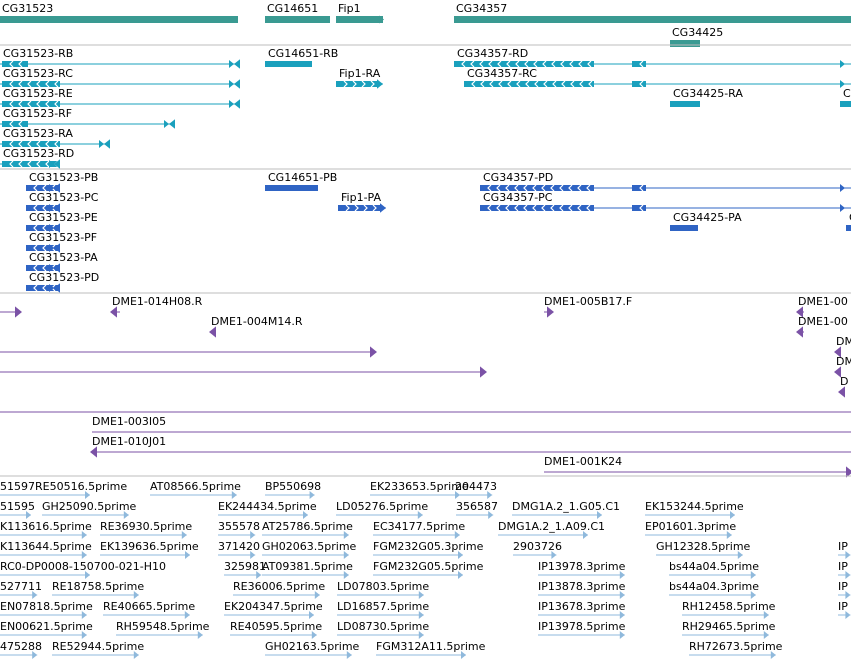  Describe the element at coordinates (823, 321) in the screenshot. I see `clone-label: DME1-00` at that location.